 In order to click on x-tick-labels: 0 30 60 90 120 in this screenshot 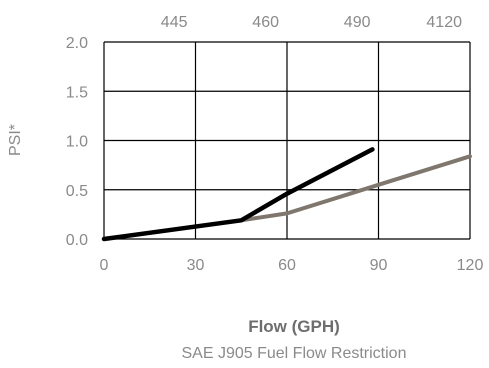, I will do `click(292, 265)`.